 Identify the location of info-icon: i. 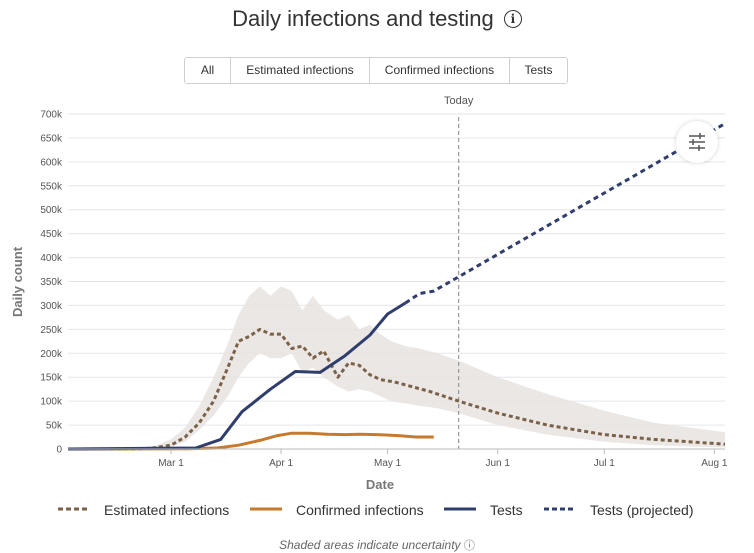
(512, 19).